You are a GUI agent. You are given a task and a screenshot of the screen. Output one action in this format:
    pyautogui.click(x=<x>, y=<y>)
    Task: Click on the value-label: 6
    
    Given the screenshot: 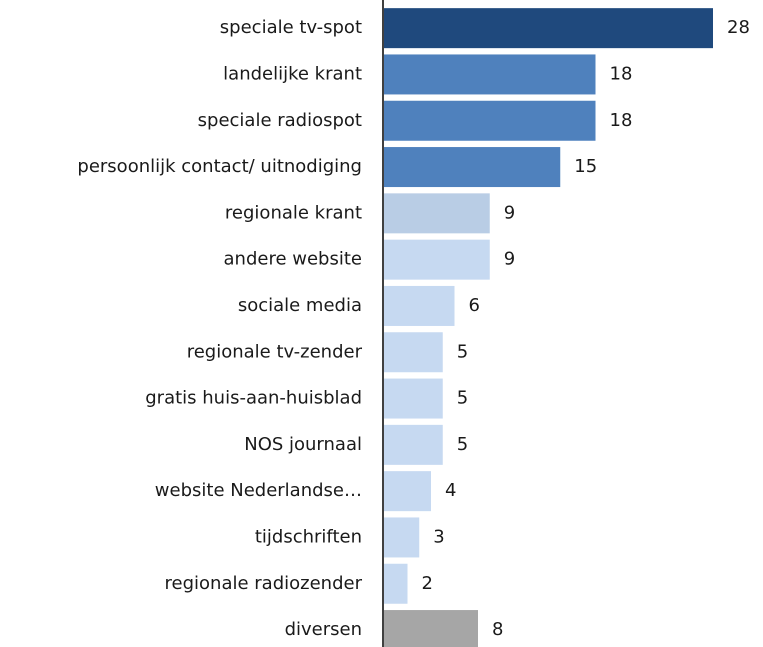 What is the action you would take?
    pyautogui.click(x=474, y=305)
    